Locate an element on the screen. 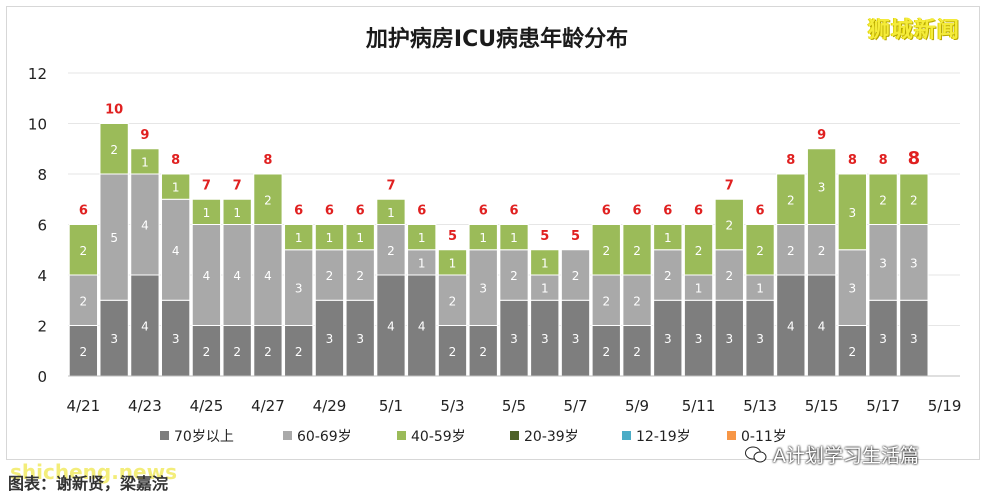  wechat-badge: A计划学习生活篇 is located at coordinates (832, 454).